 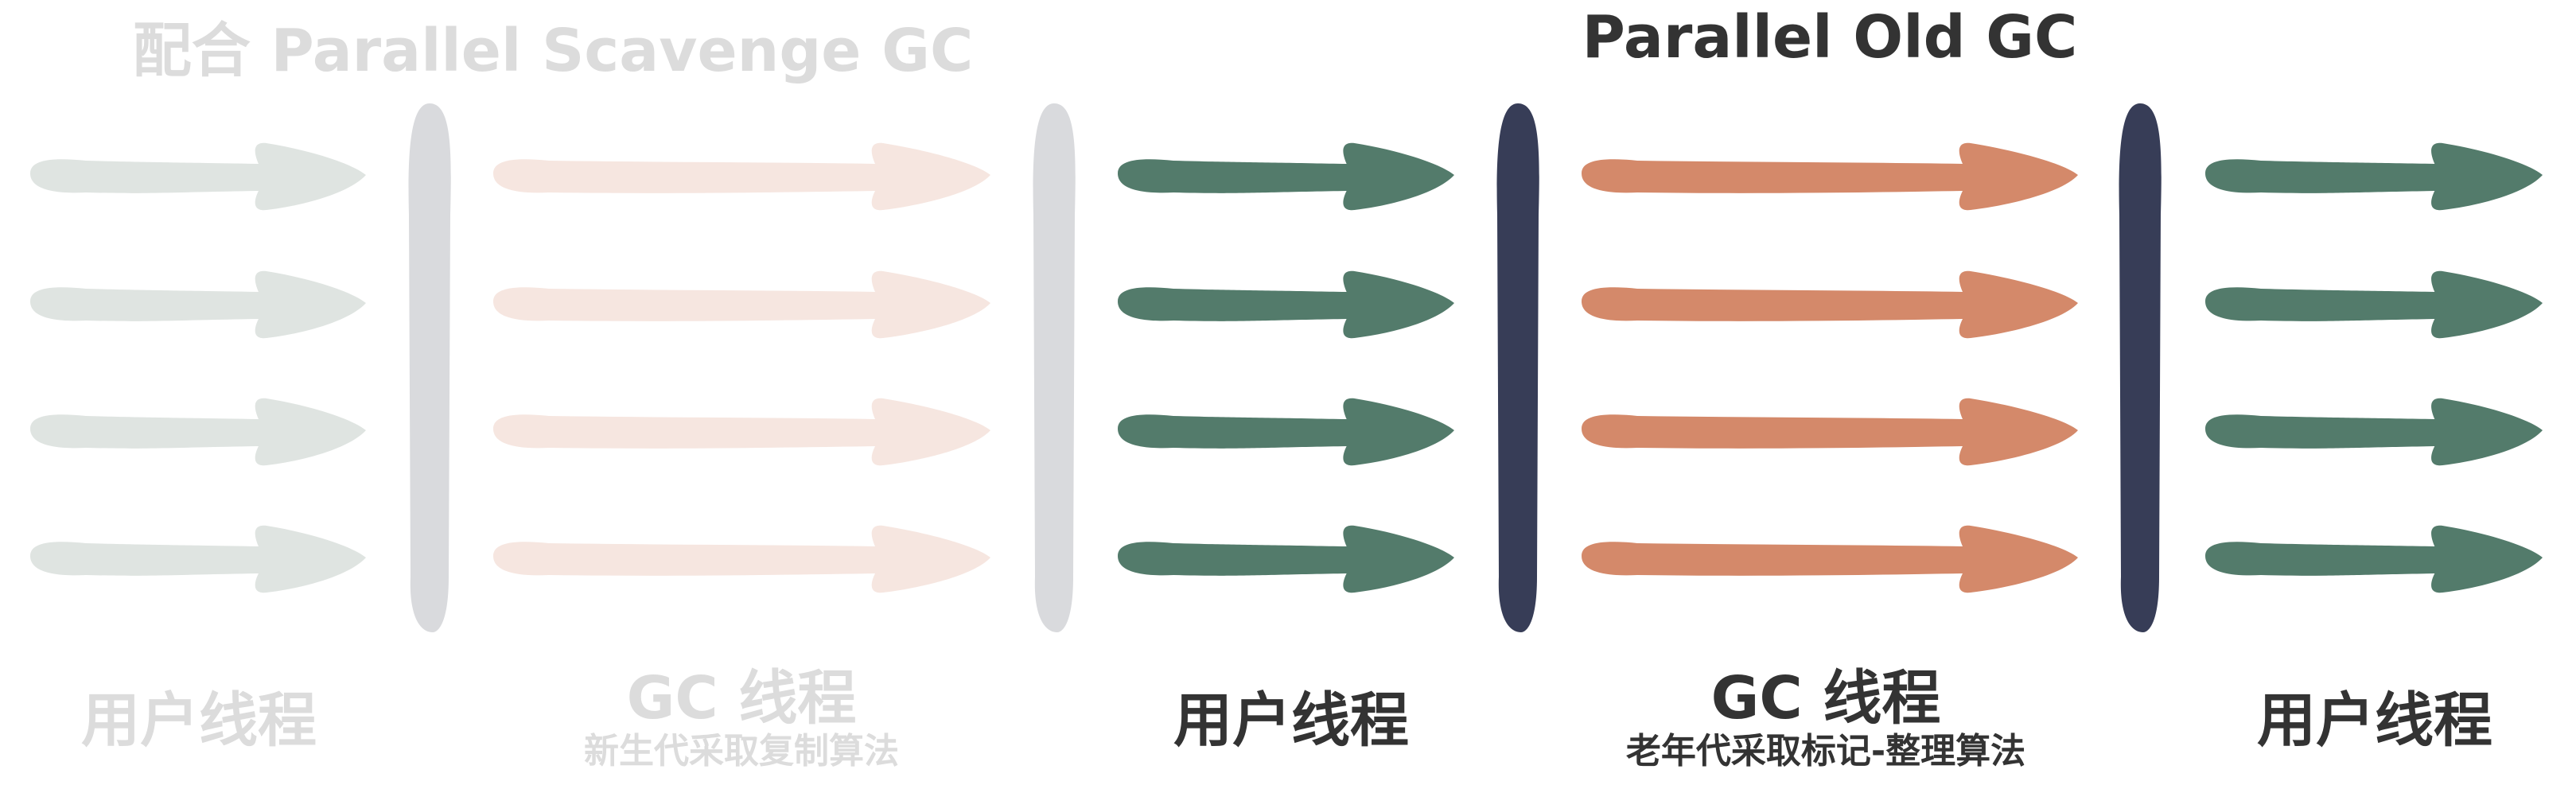 What do you see at coordinates (553, 51) in the screenshot?
I see `title-parallel-scavenge: 配合 Parallel Scavenge GC` at bounding box center [553, 51].